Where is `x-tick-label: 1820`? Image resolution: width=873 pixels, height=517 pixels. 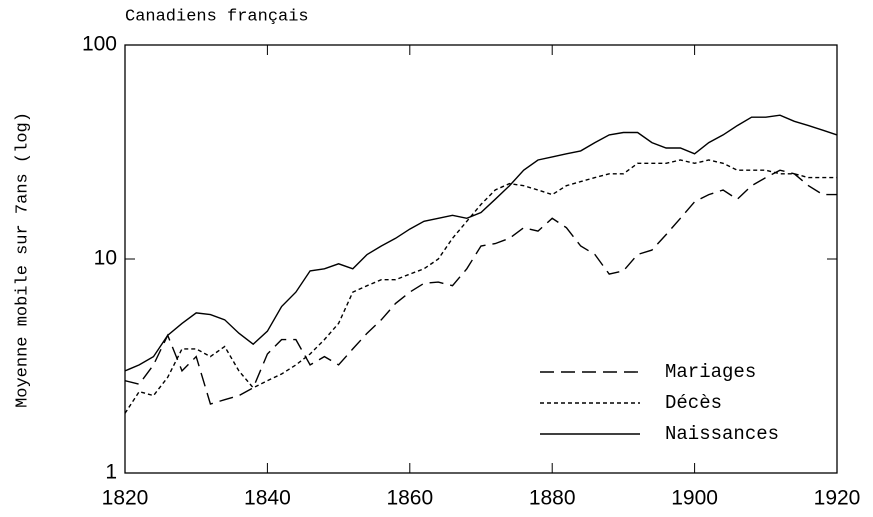 x-tick-label: 1820 is located at coordinates (125, 498).